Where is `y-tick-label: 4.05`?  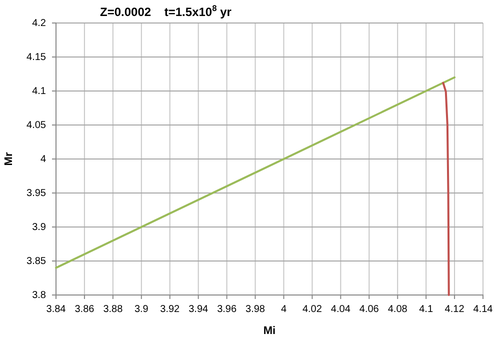
y-tick-label: 4.05 is located at coordinates (36, 126).